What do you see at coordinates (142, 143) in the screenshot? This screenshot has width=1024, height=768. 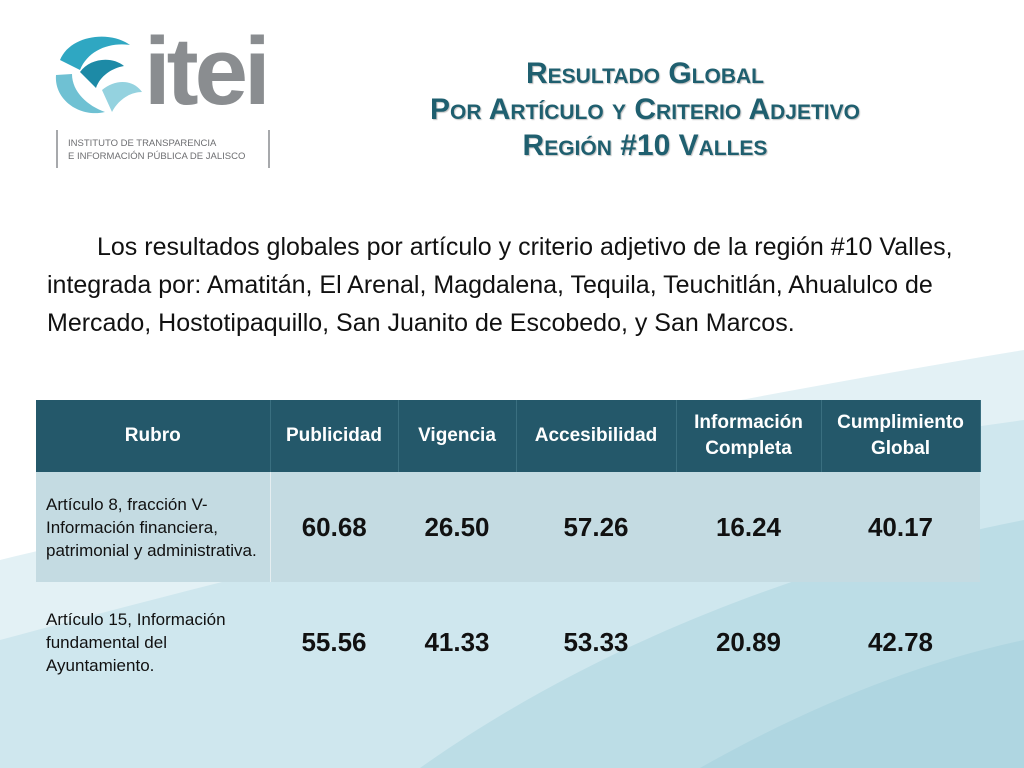 I see `itei-subtitle-line1: INSTITUTO DE TRANSPARENCIA` at bounding box center [142, 143].